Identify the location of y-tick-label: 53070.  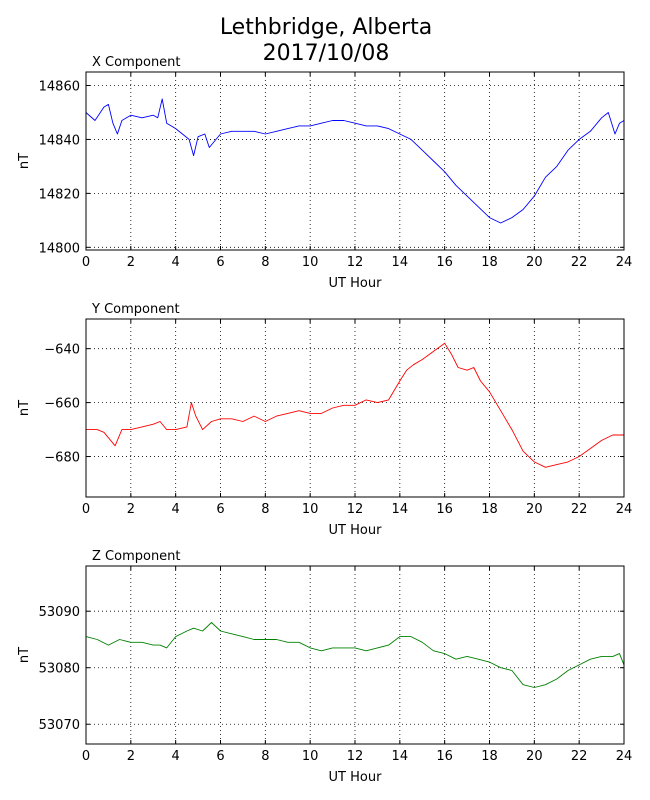
(59, 725).